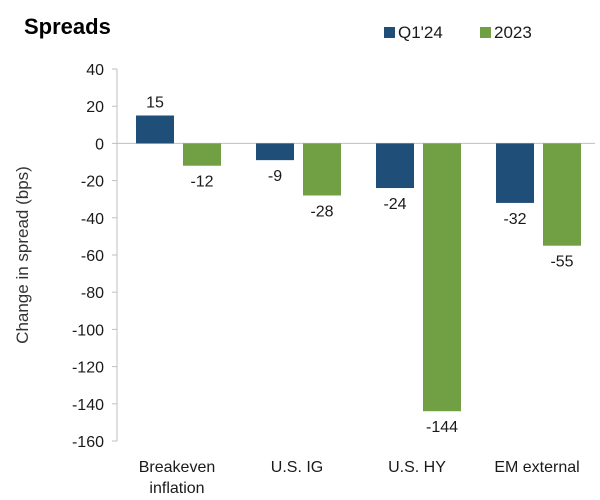  Describe the element at coordinates (297, 467) in the screenshot. I see `category-label-1: U.S. IG` at that location.